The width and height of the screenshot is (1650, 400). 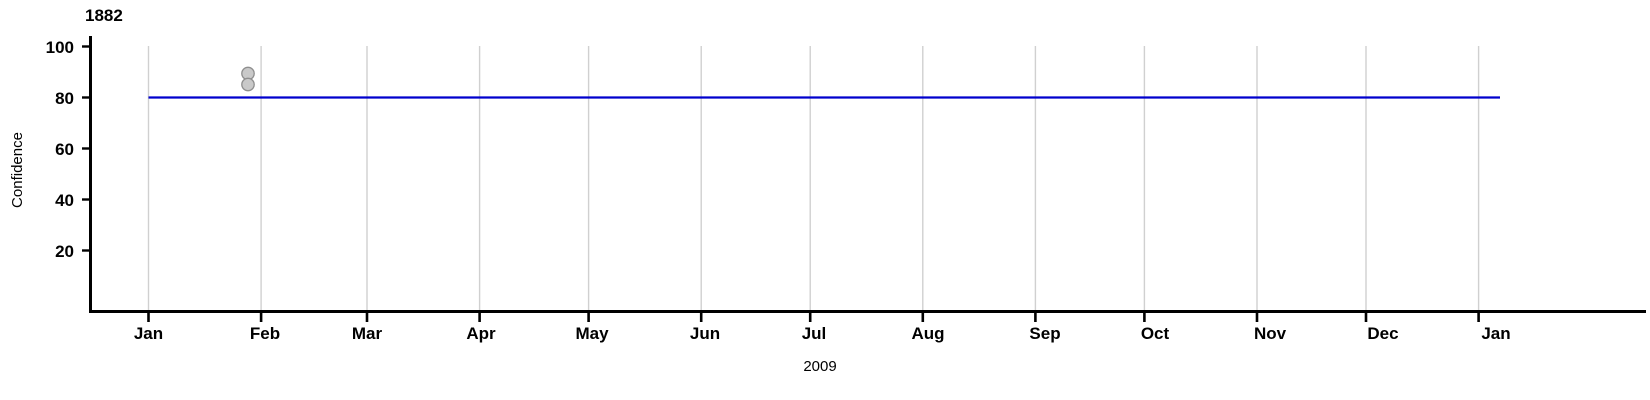 I want to click on y-tick-label: 40, so click(x=64, y=200).